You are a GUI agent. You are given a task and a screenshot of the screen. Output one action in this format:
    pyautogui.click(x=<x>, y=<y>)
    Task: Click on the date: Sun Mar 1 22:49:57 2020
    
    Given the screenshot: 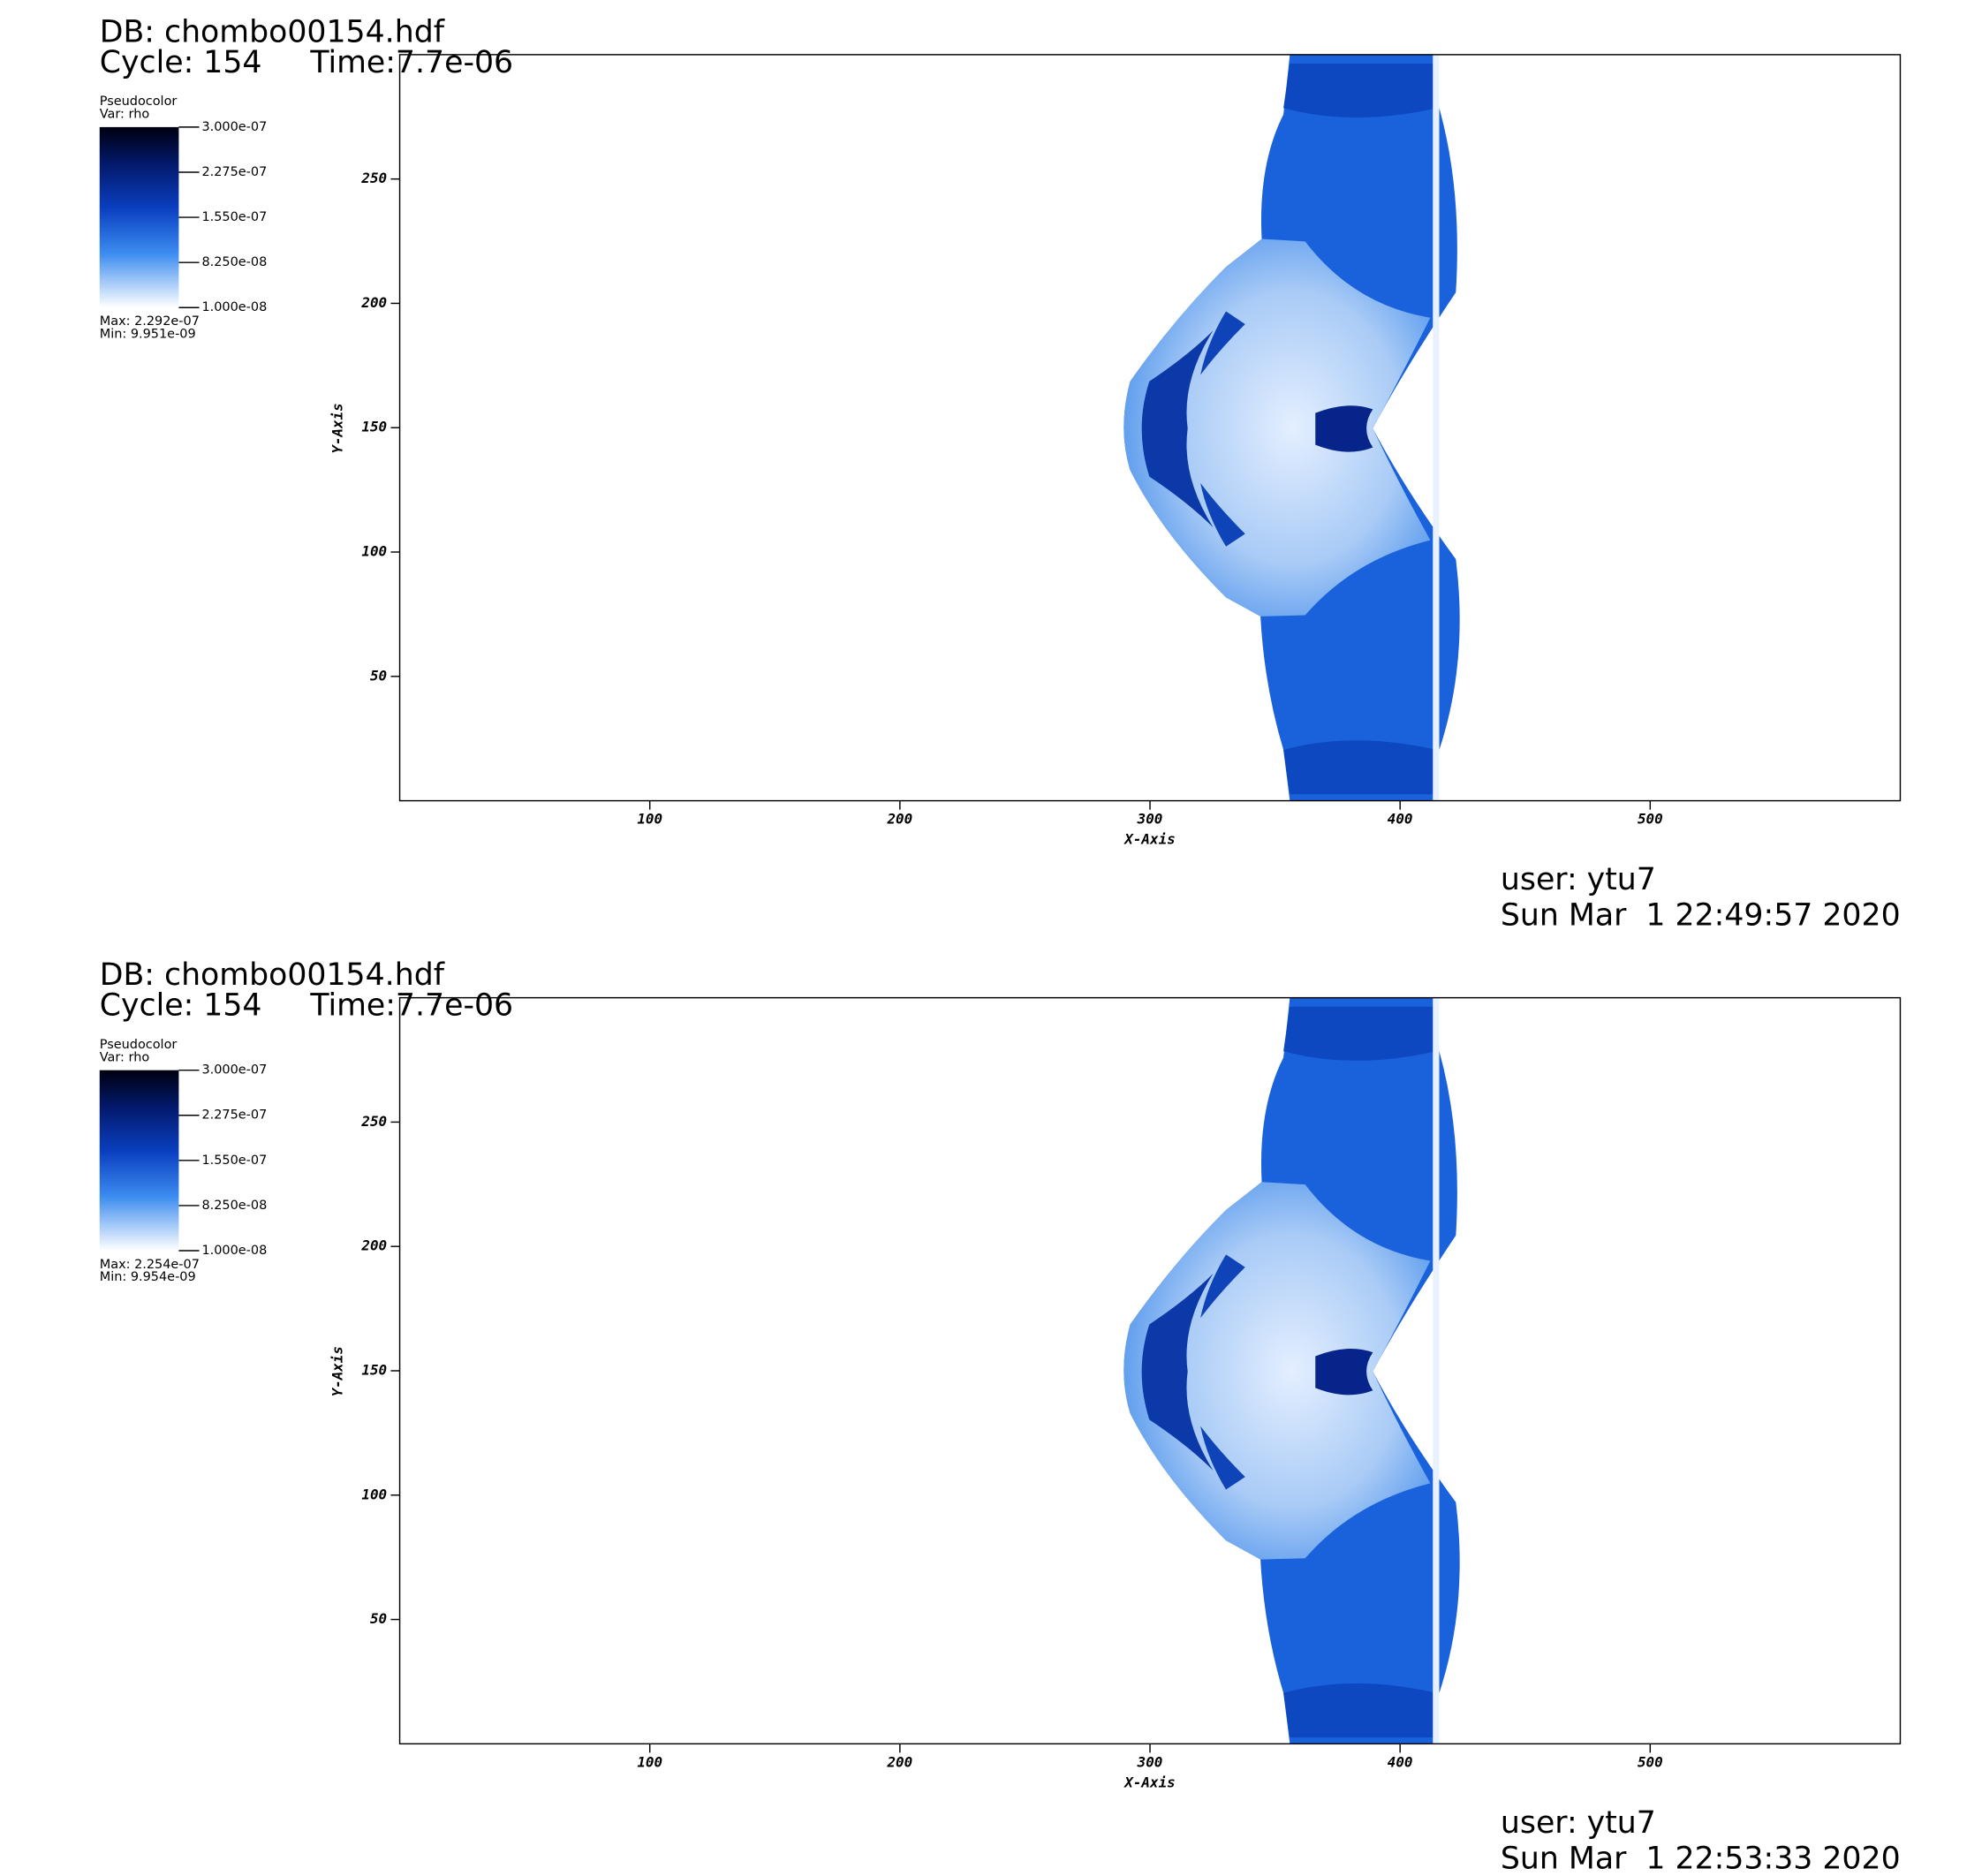 What is the action you would take?
    pyautogui.click(x=1701, y=916)
    